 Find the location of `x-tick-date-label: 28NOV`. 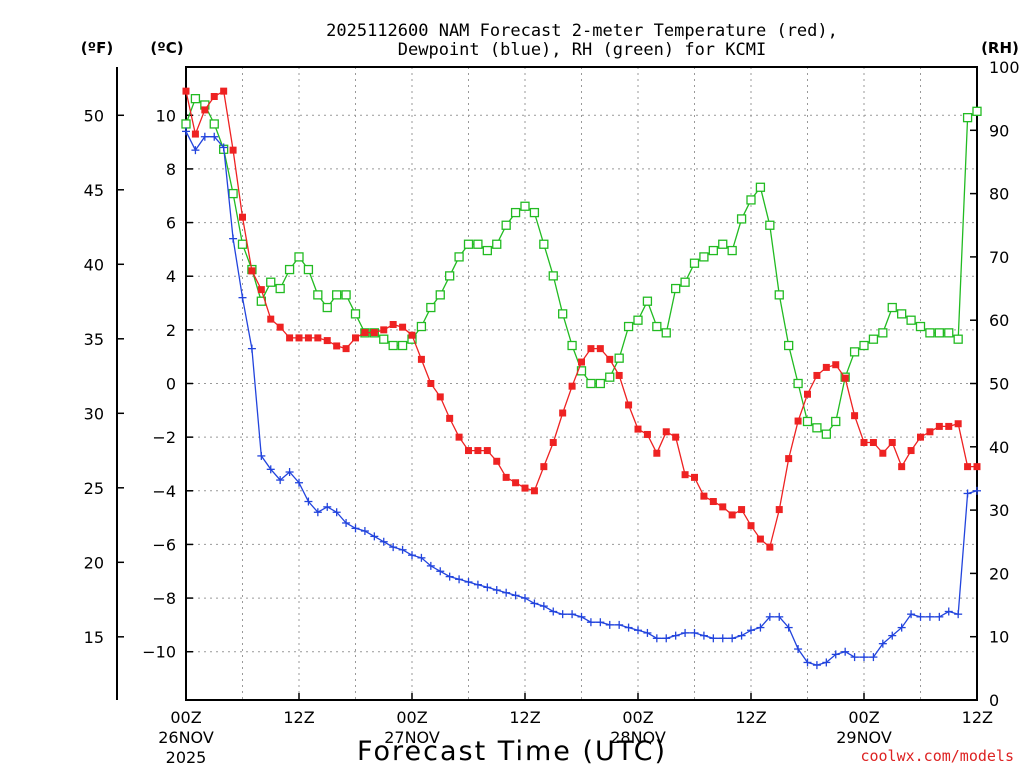

x-tick-date-label: 28NOV is located at coordinates (638, 737).